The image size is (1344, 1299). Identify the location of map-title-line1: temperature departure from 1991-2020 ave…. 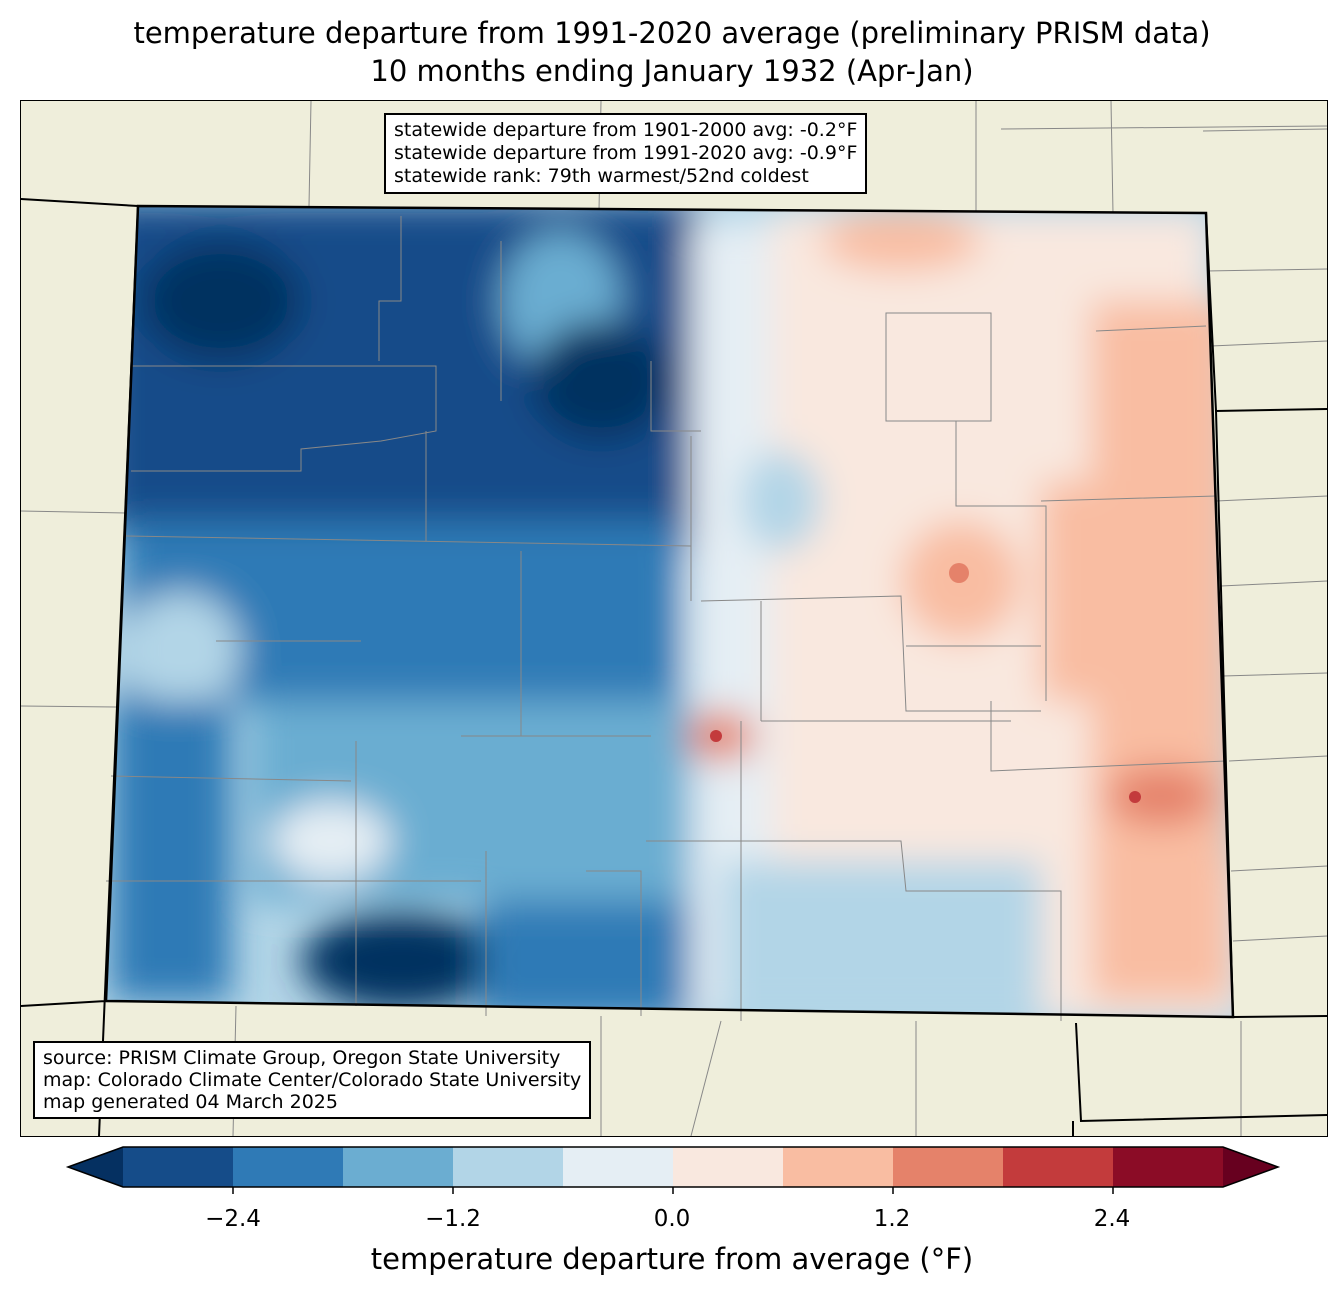
(672, 33).